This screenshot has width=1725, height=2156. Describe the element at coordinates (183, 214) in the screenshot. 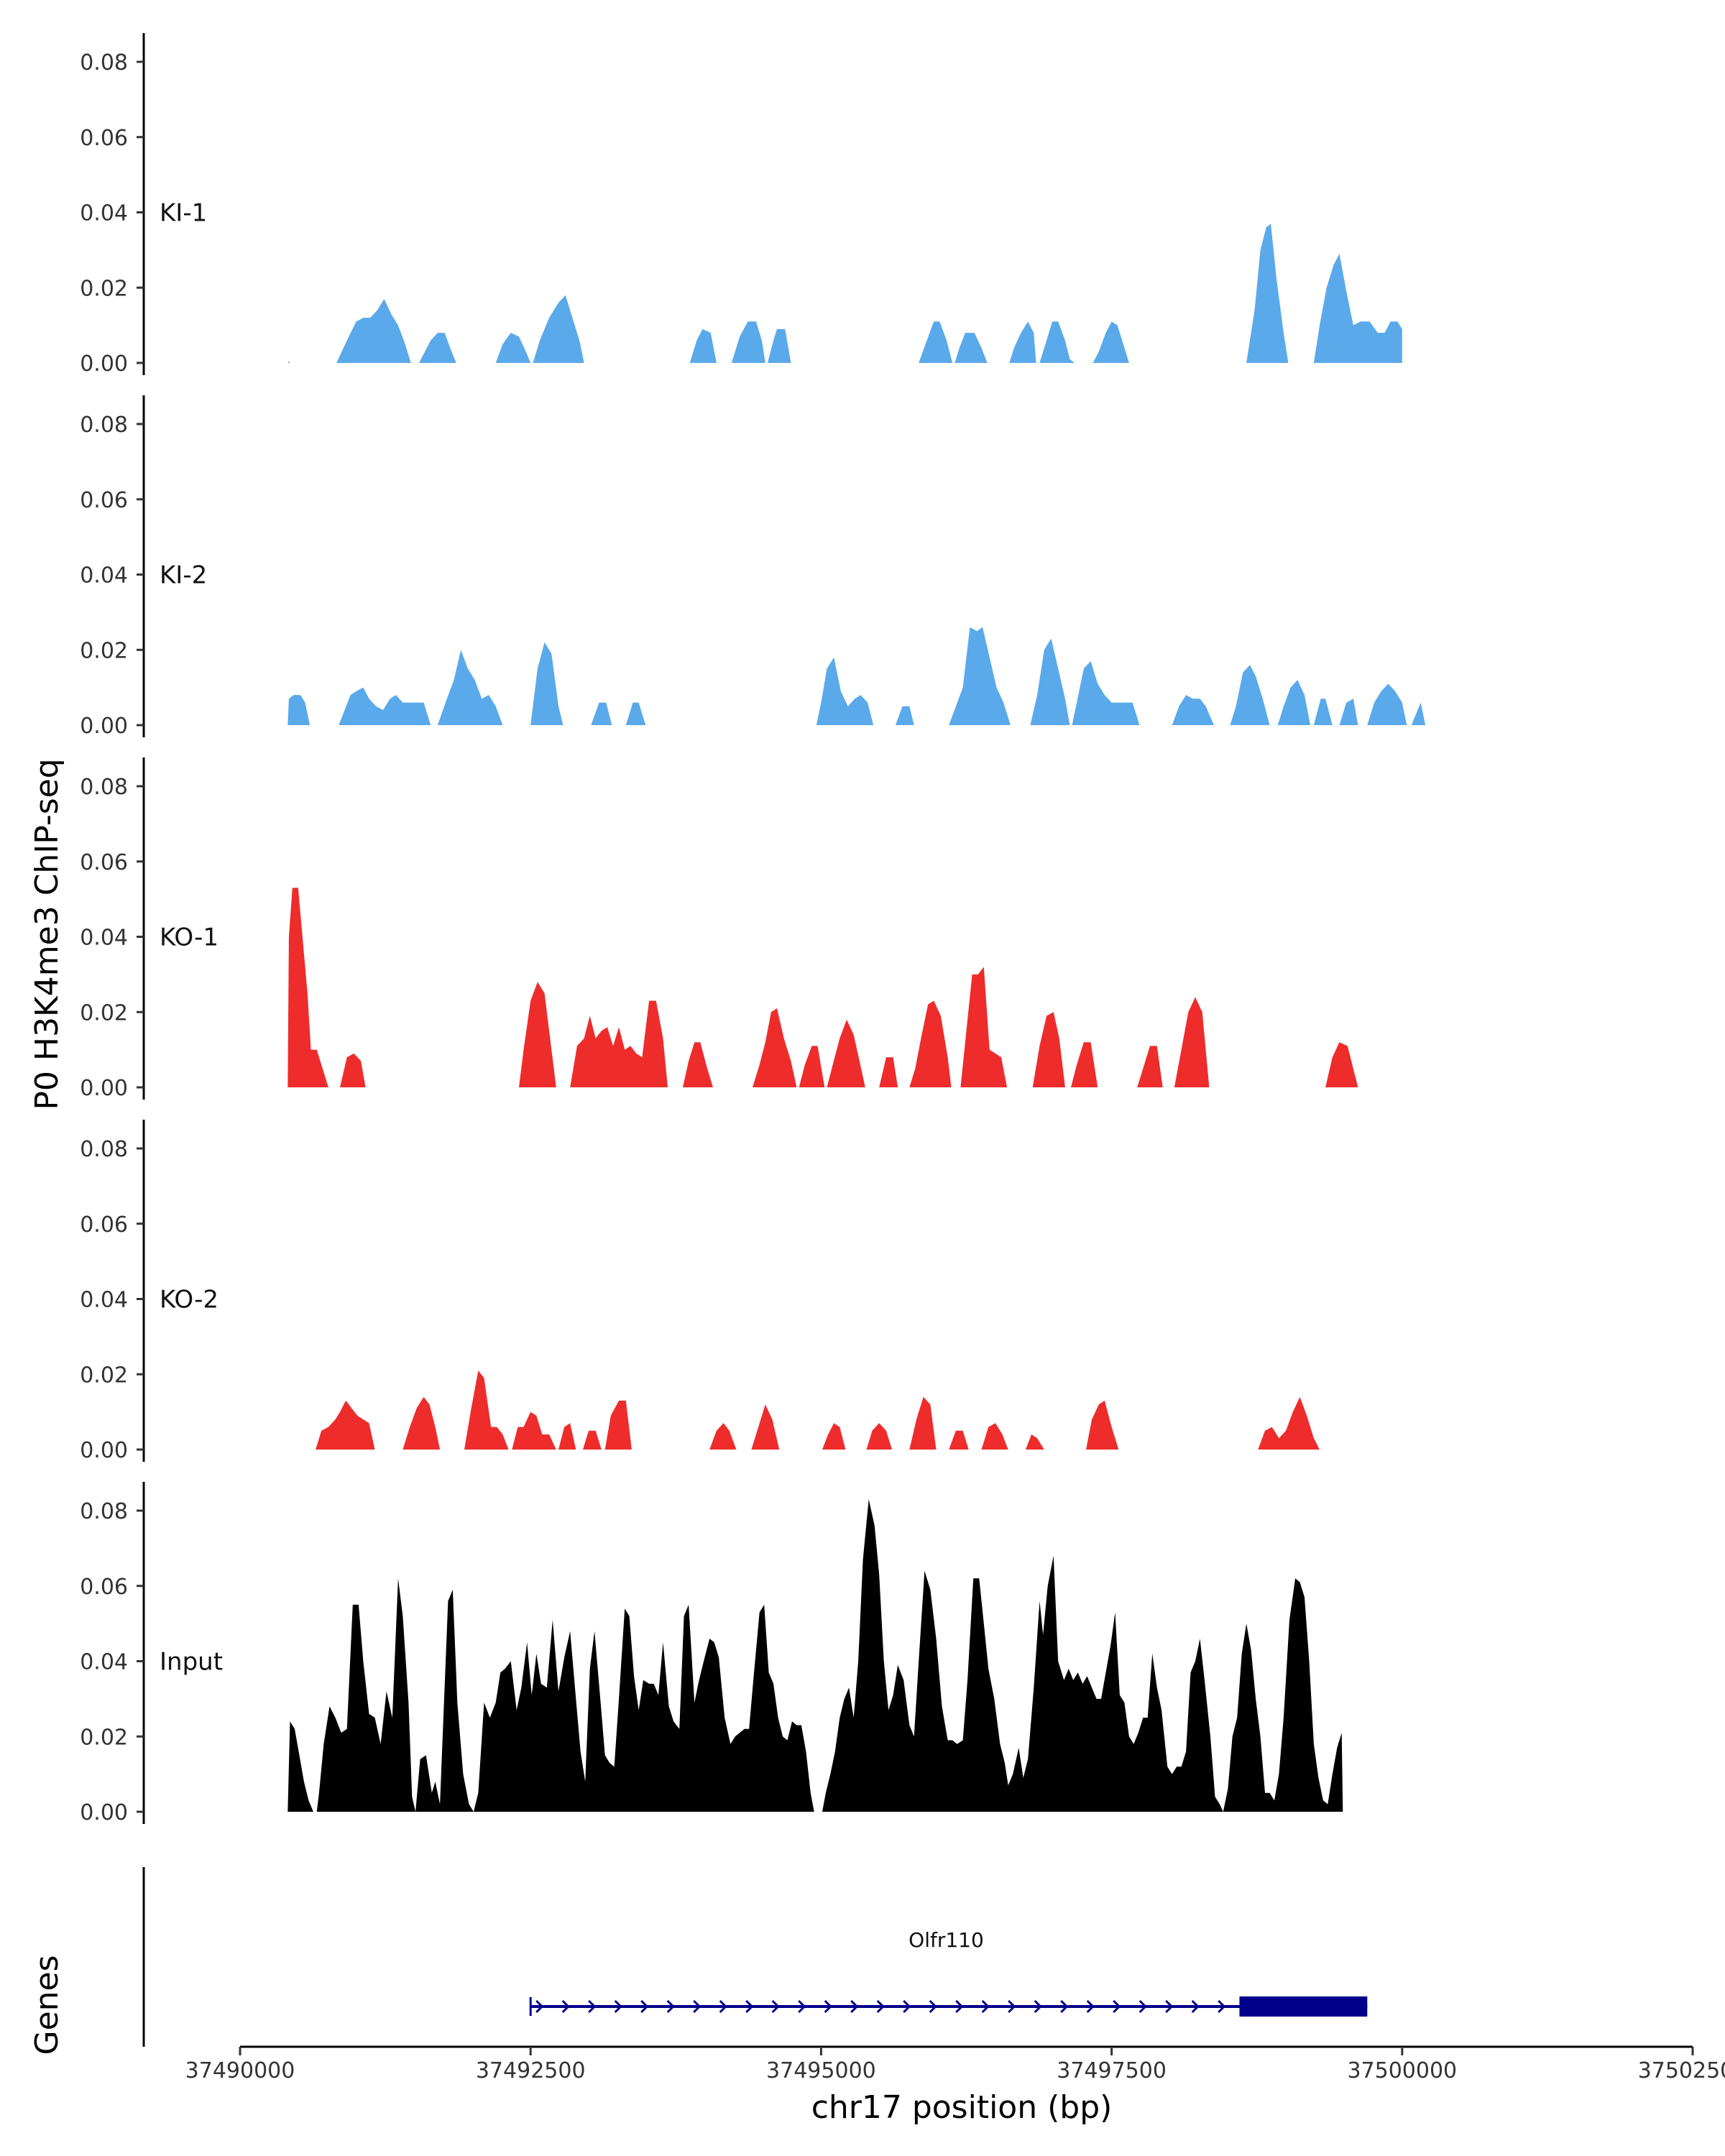

I see `track-label: KI-1` at that location.